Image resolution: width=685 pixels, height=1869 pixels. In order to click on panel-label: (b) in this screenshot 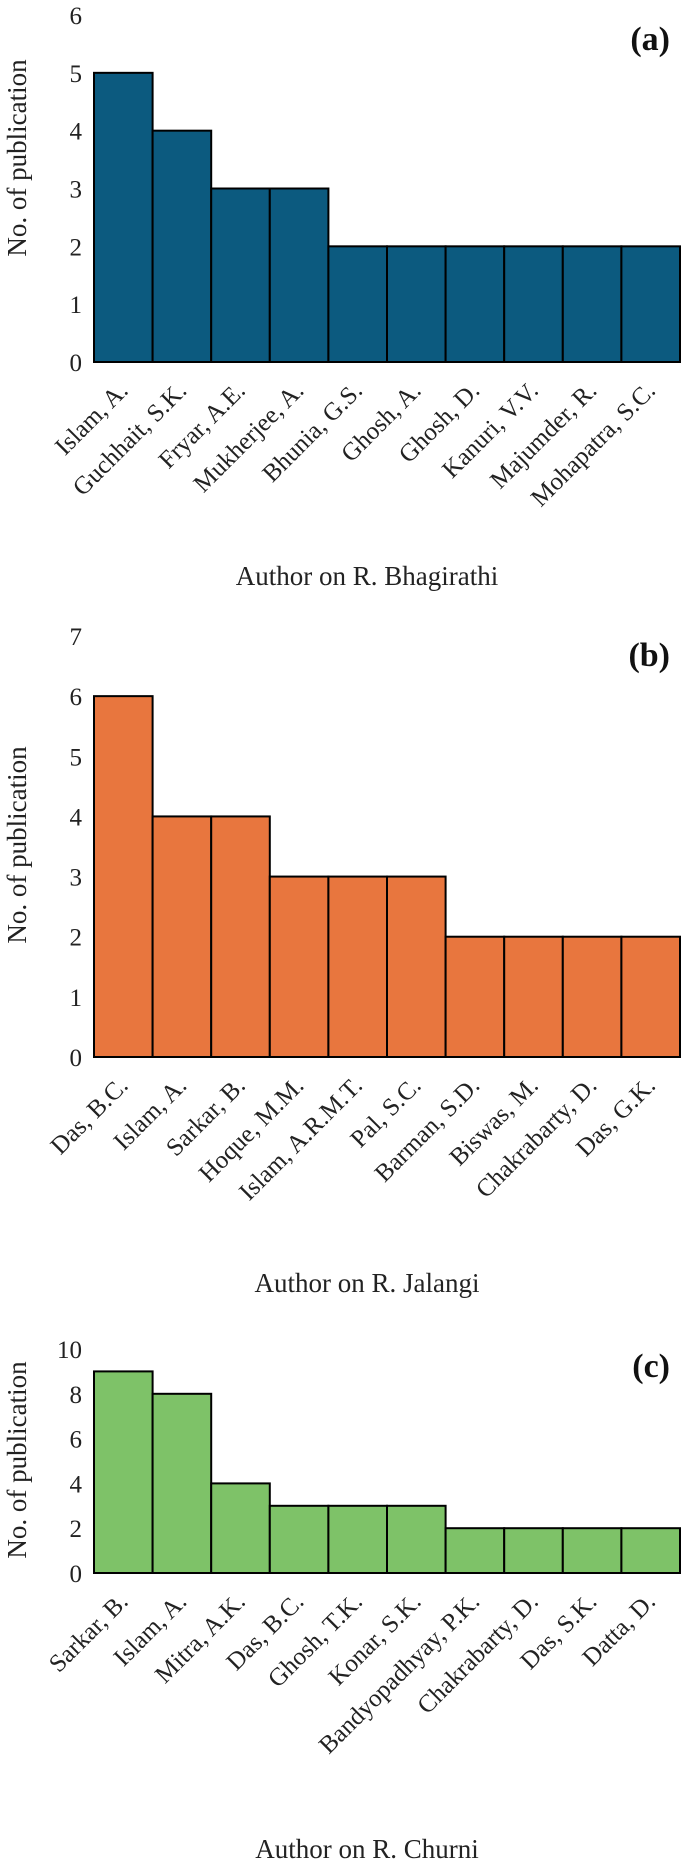, I will do `click(649, 655)`.